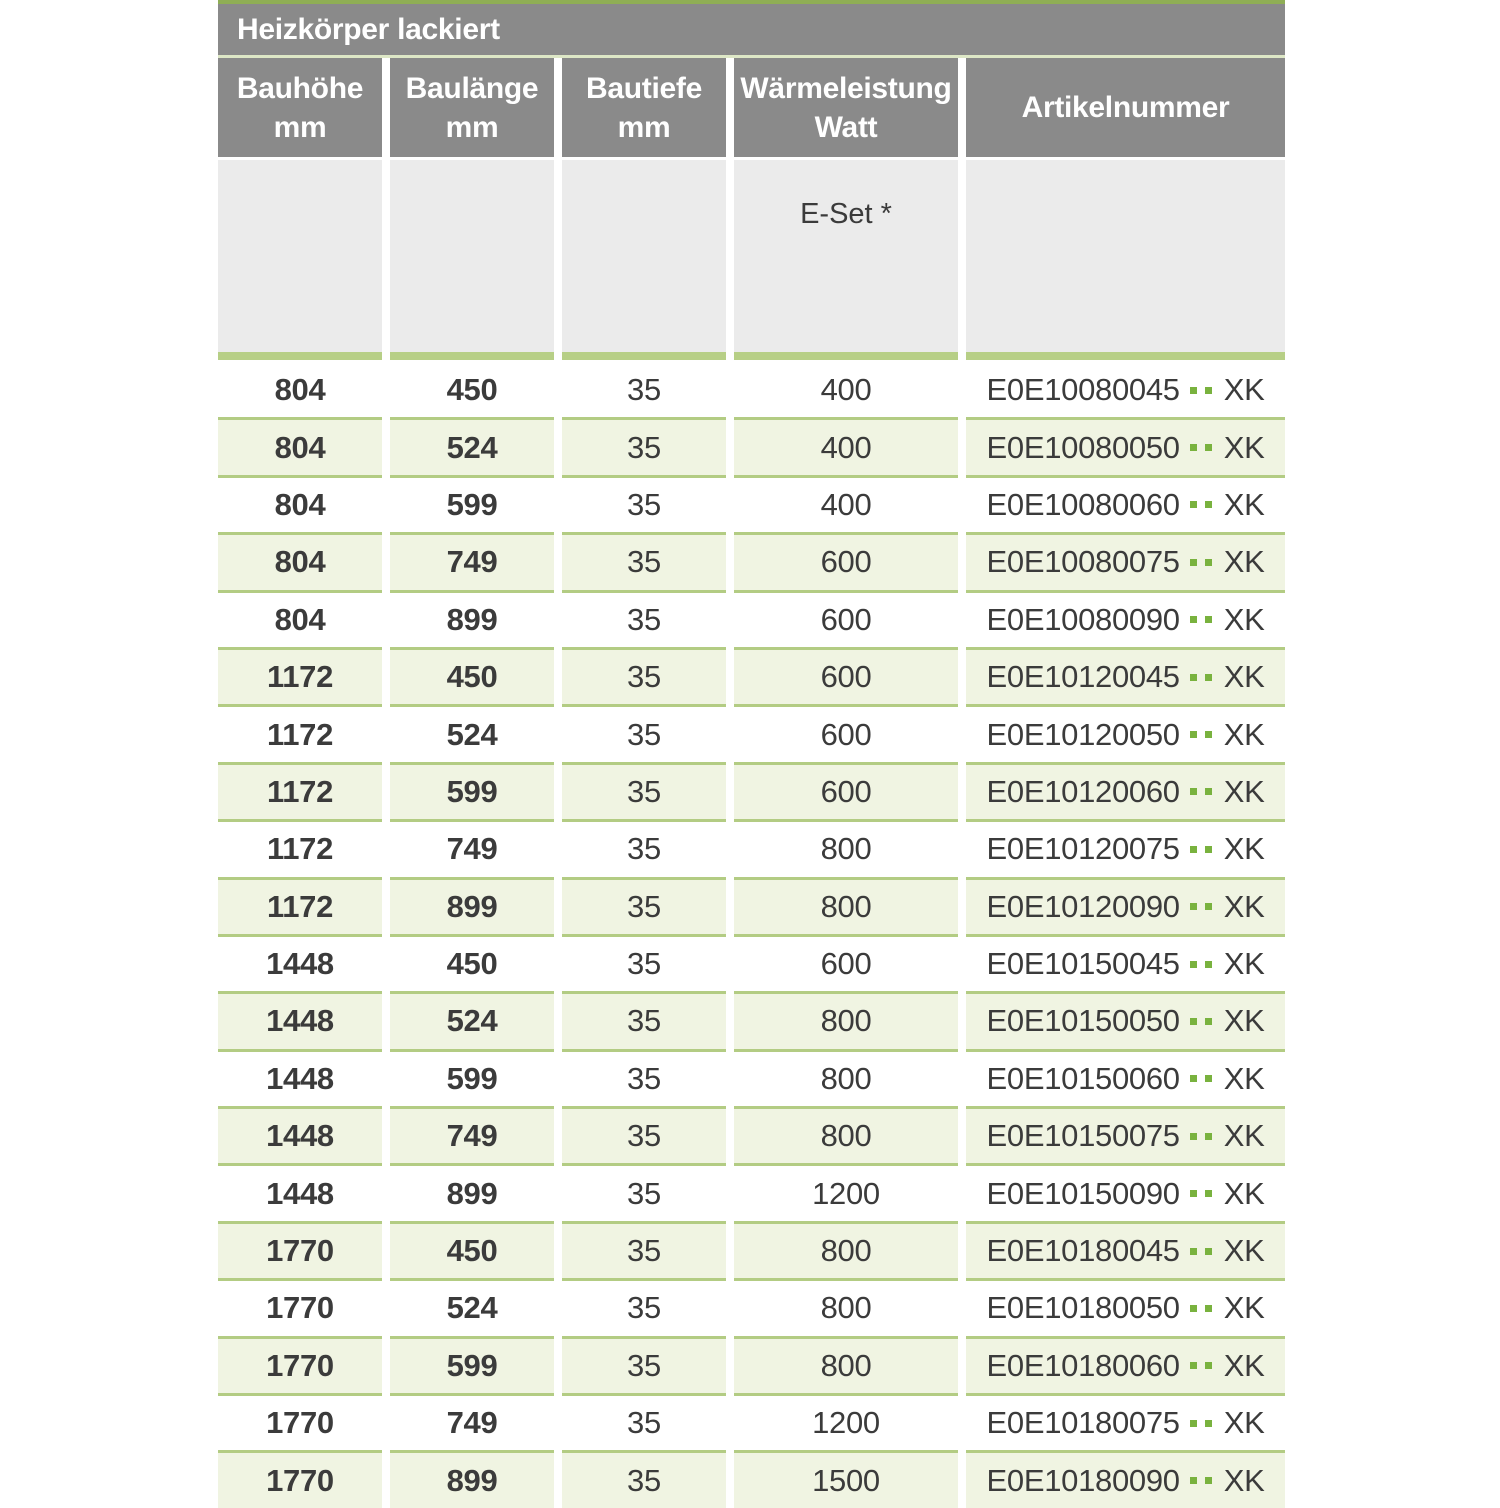 The height and width of the screenshot is (1508, 1500). I want to click on cell-artikelnummer: E0E10120075 XK, so click(1125, 848).